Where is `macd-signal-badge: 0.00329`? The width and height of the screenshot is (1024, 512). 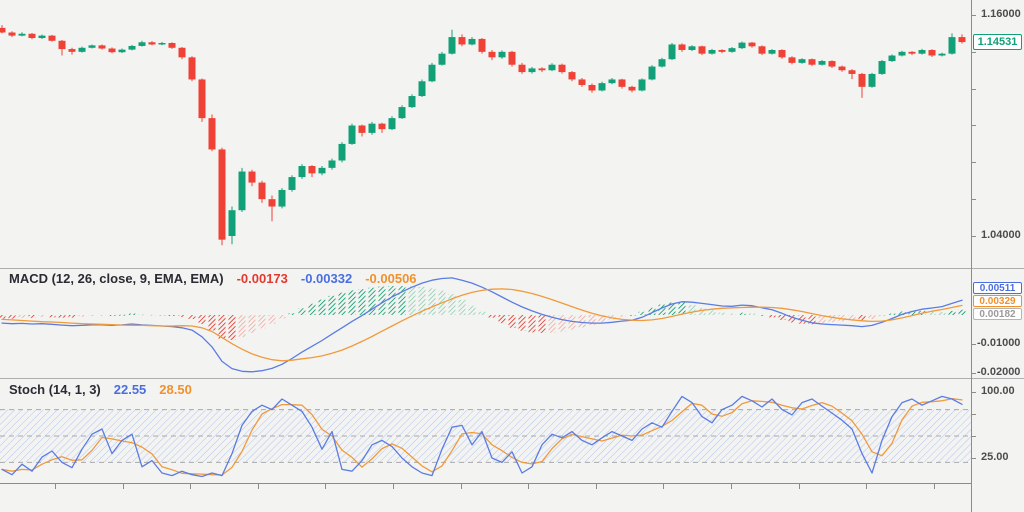
macd-signal-badge: 0.00329 is located at coordinates (997, 301).